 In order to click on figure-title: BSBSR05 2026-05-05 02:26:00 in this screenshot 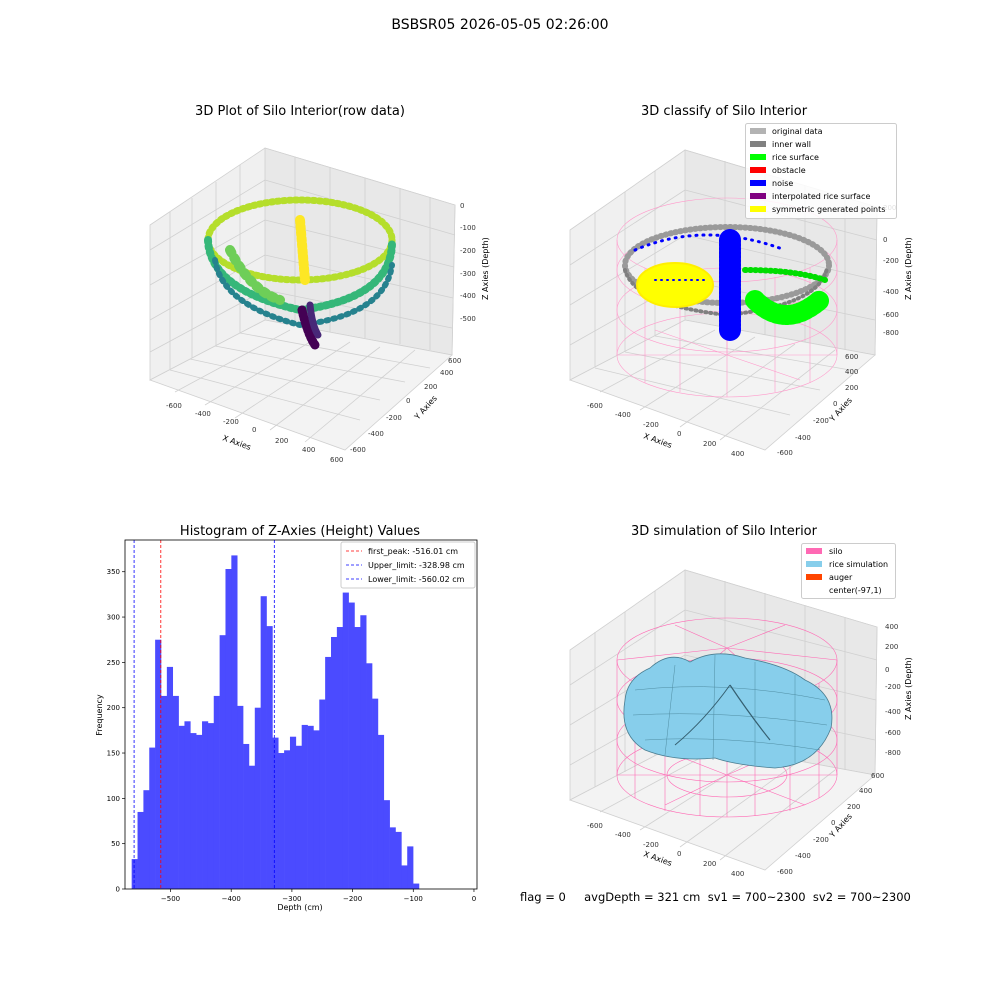, I will do `click(500, 25)`.